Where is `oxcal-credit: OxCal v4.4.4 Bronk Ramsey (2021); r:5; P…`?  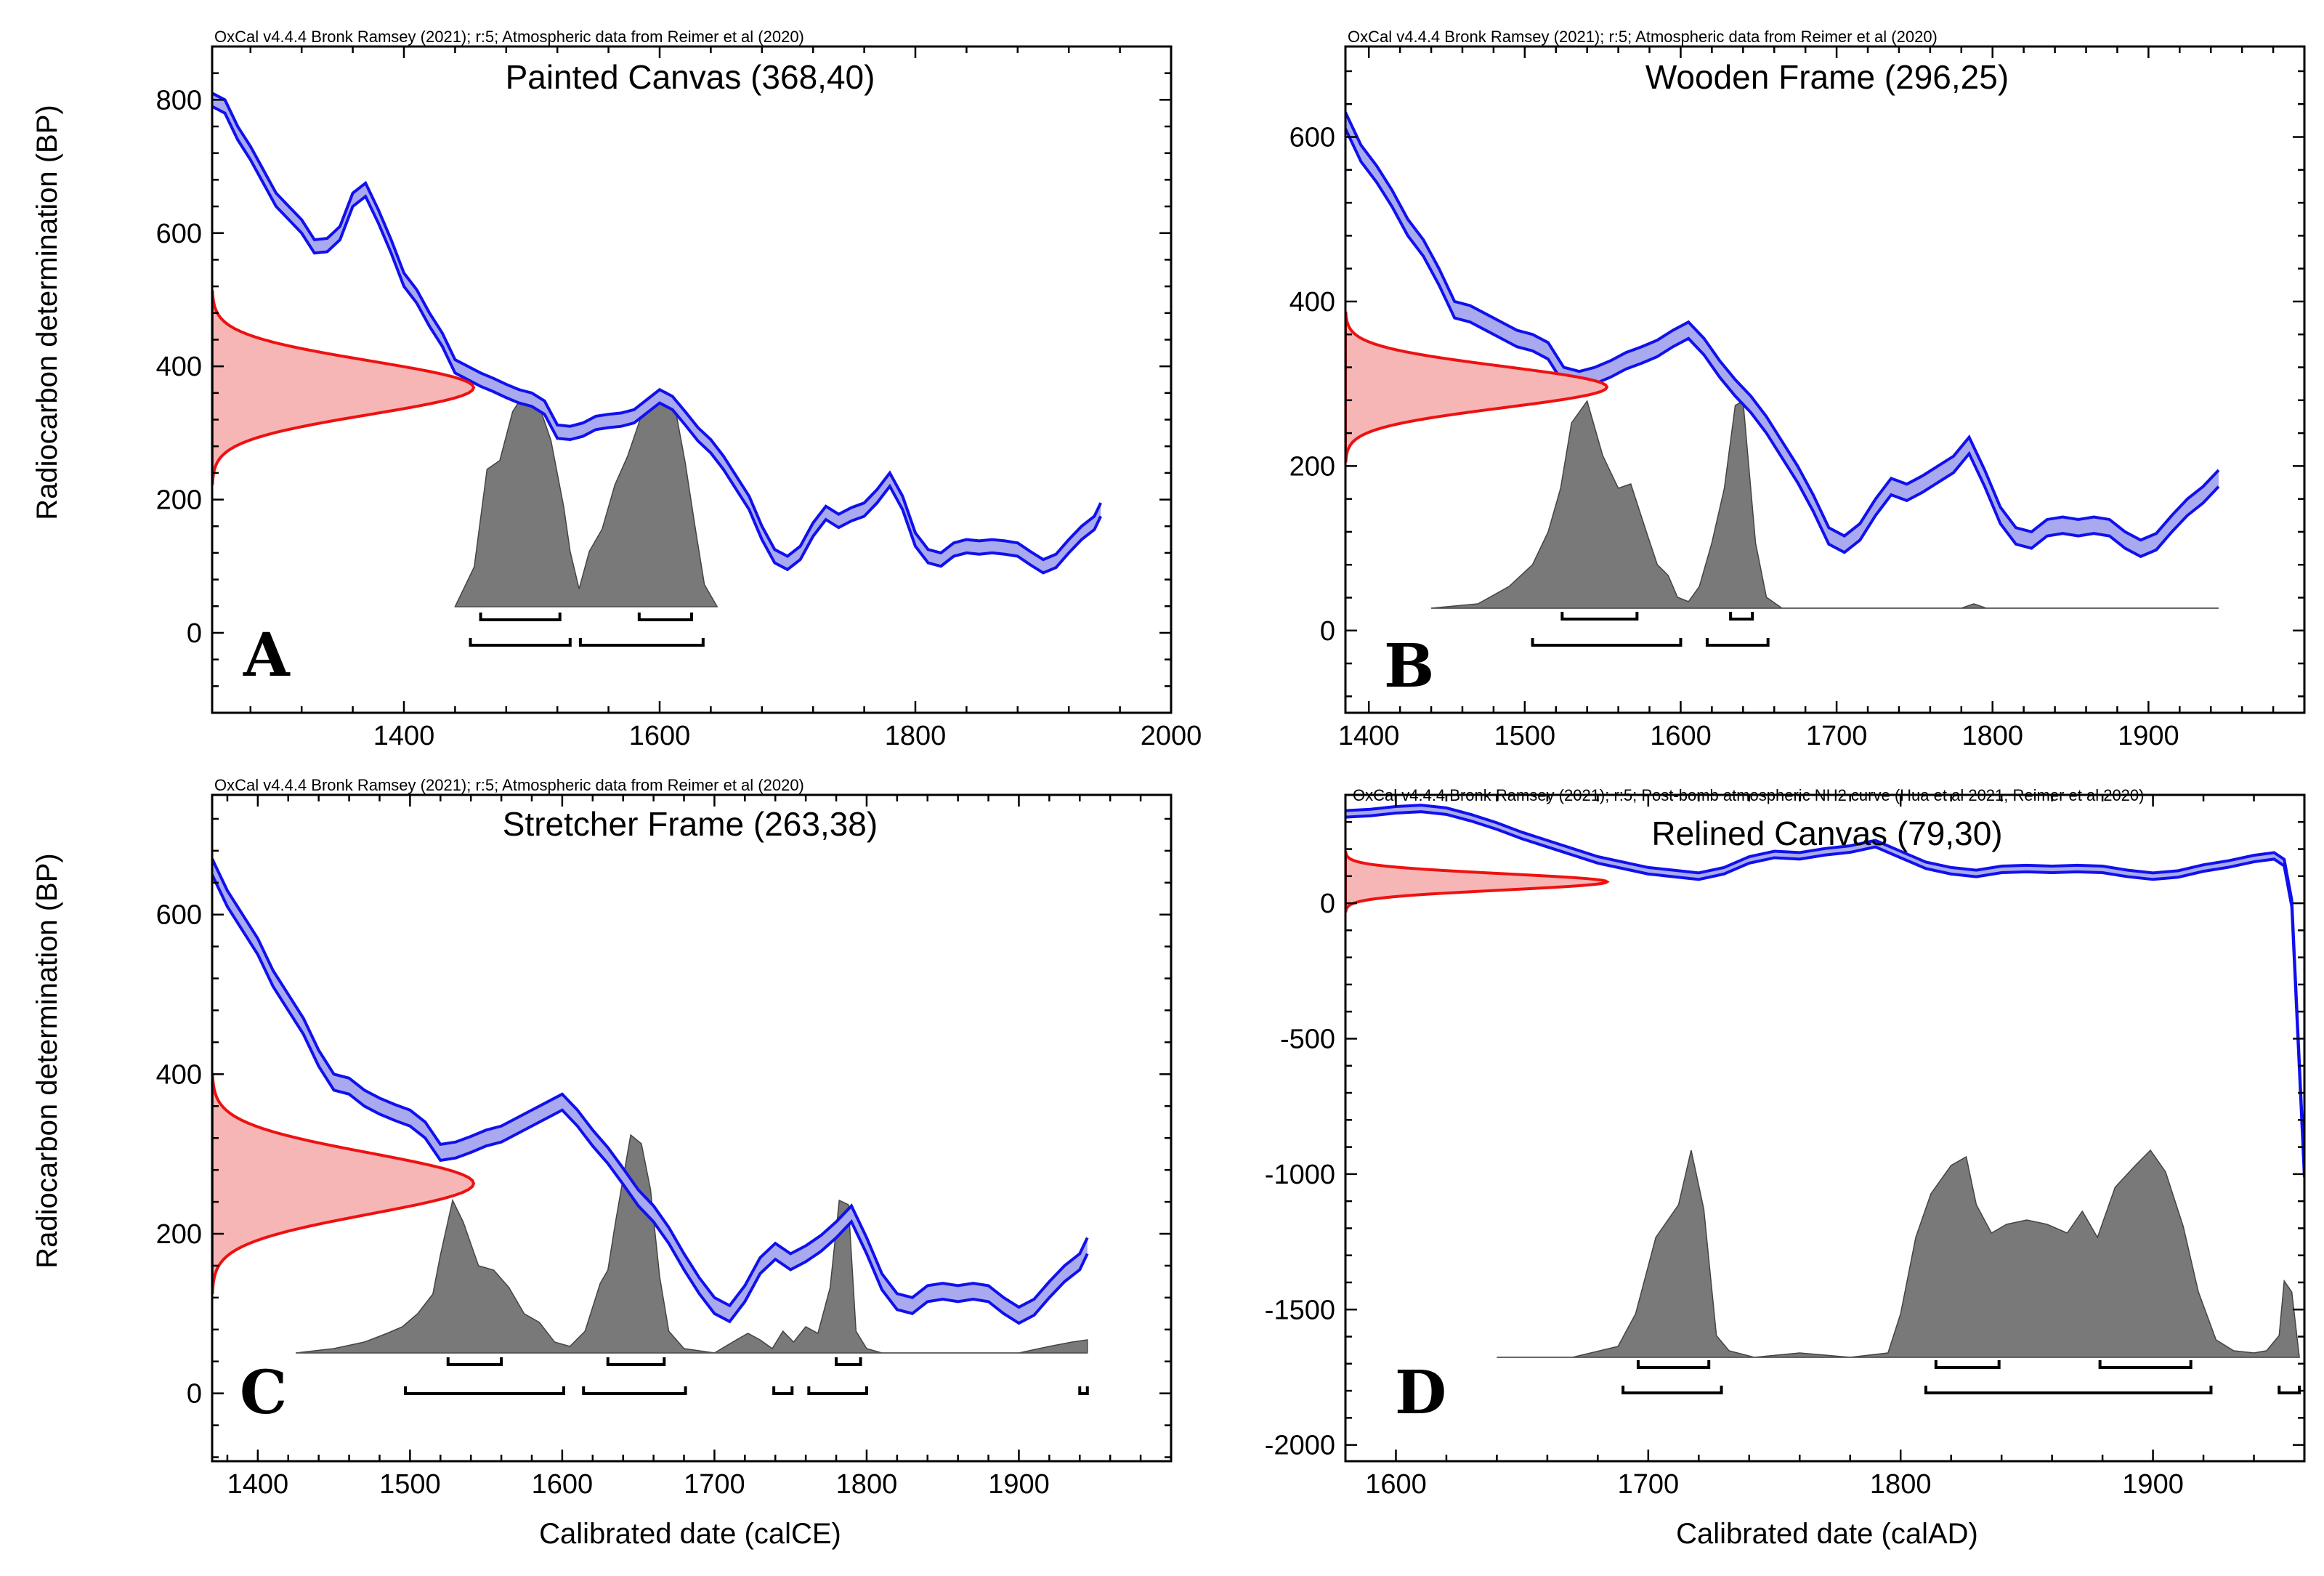
oxcal-credit: OxCal v4.4.4 Bronk Ramsey (2021); r:5; P… is located at coordinates (1749, 795).